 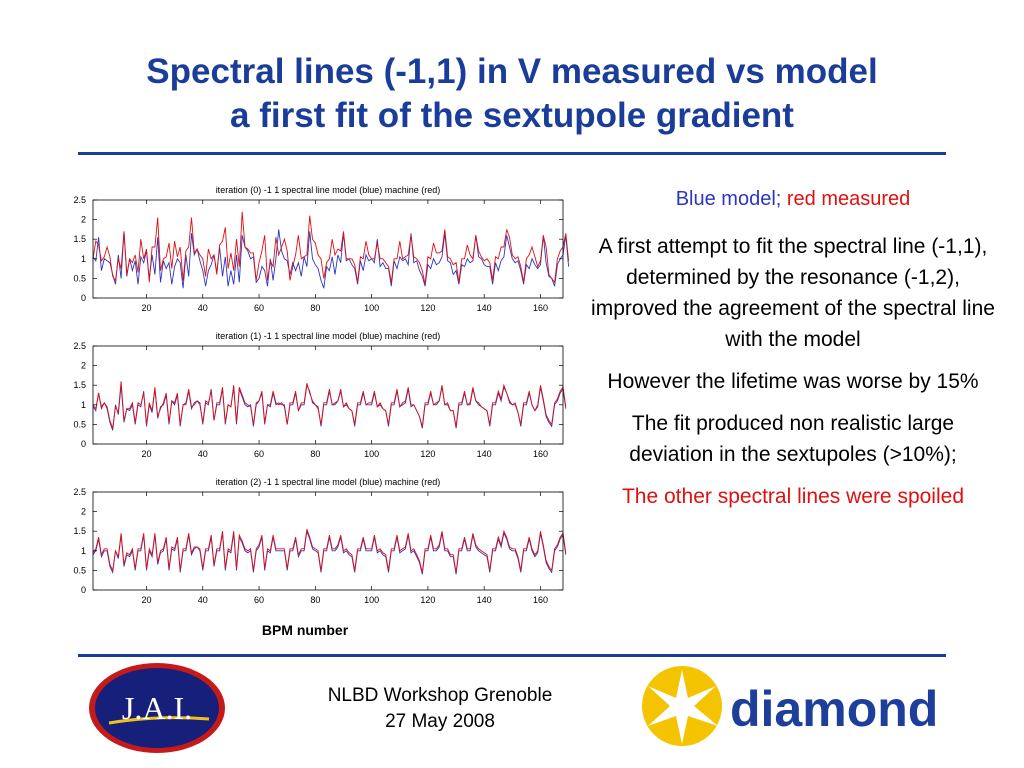 I want to click on bottom-divider, so click(x=512, y=655).